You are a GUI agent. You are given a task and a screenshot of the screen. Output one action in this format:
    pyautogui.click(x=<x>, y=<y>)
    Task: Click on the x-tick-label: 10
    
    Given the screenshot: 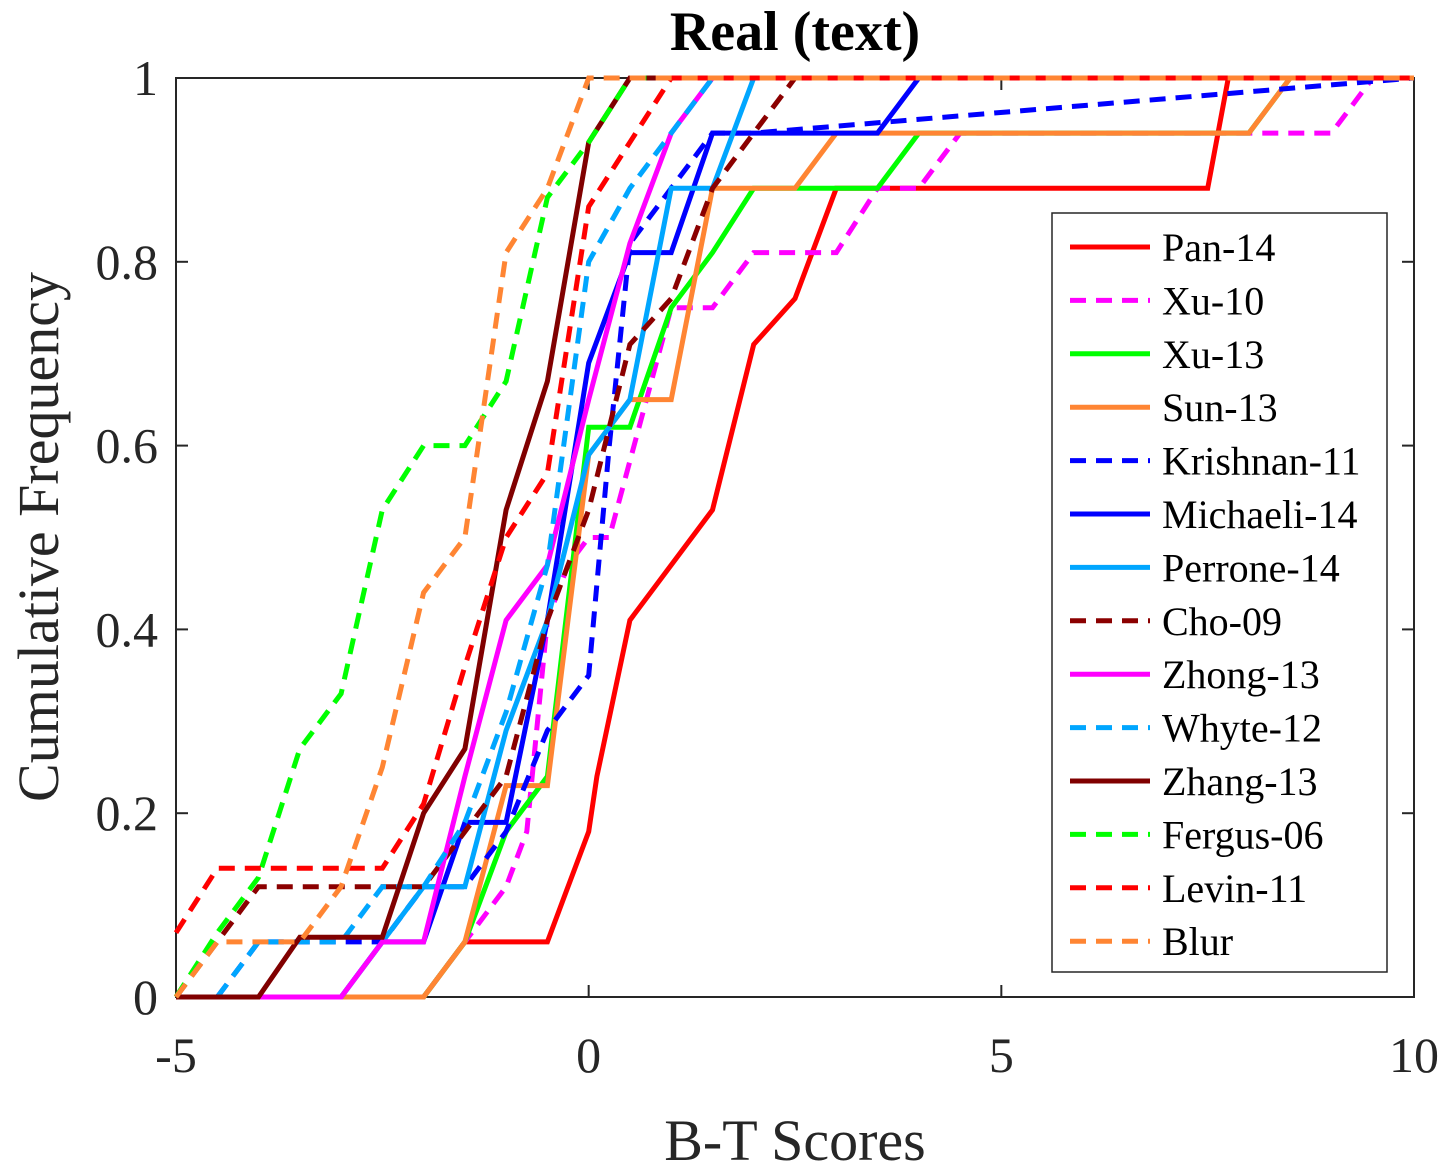 What is the action you would take?
    pyautogui.click(x=1414, y=1055)
    